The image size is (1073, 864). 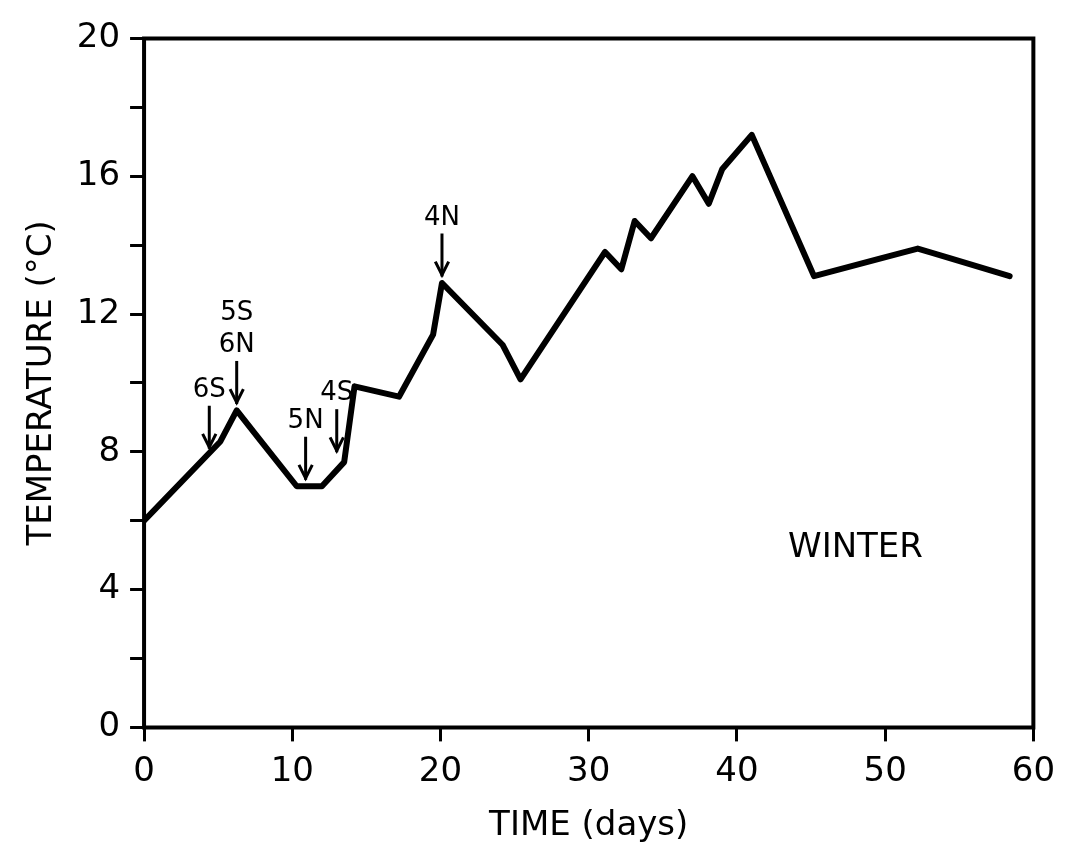 I want to click on x-tick-label: 0, so click(x=144, y=768).